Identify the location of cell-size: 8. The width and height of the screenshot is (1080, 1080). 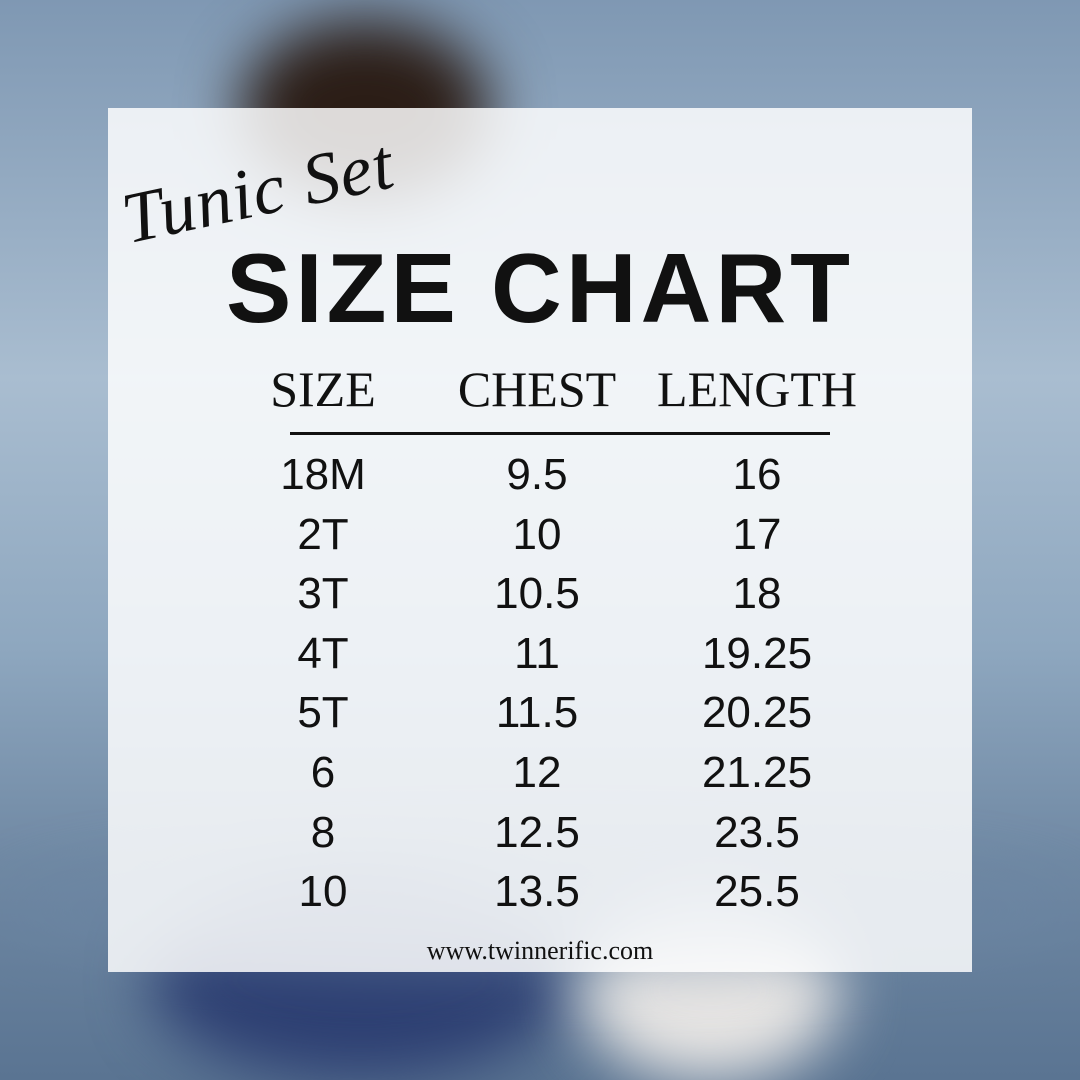
(323, 832).